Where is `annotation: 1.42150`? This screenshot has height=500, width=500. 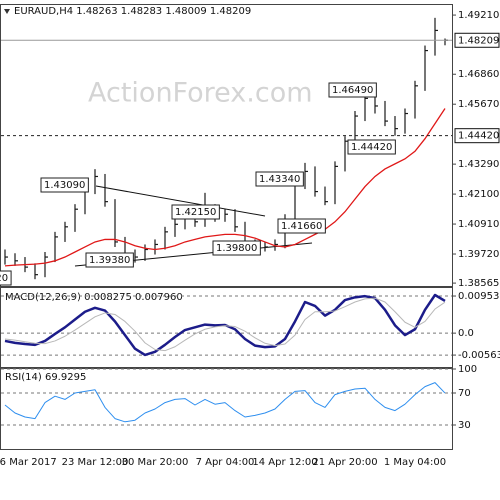
annotation: 1.42150 is located at coordinates (195, 212).